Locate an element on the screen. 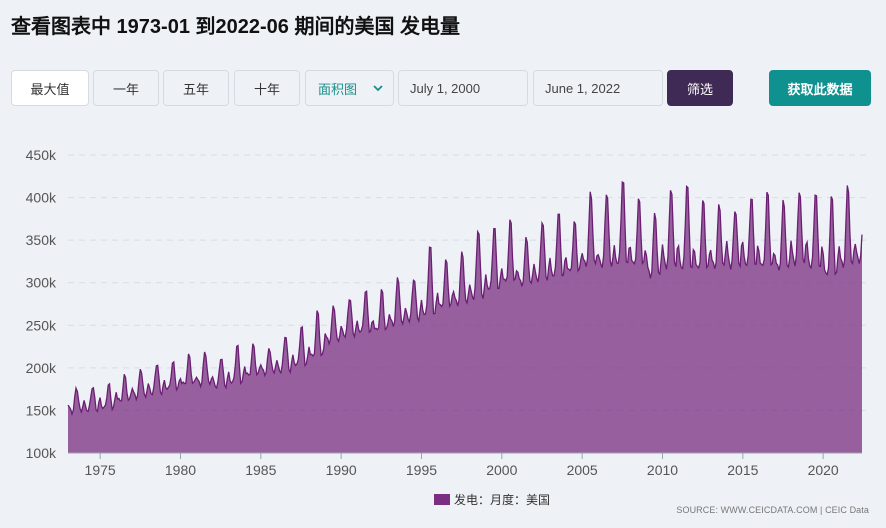  x-tick-label: 1980 is located at coordinates (180, 470).